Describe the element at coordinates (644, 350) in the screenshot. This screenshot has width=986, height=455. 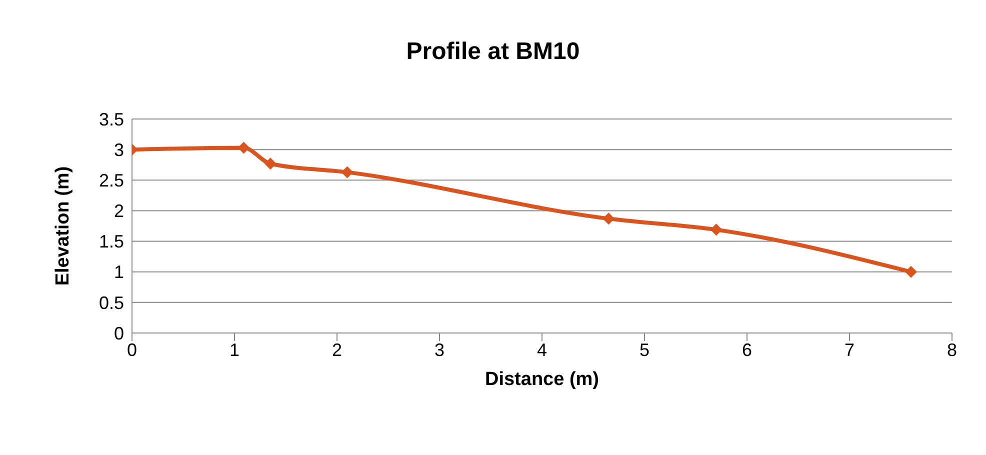
I see `x-tick-label: 5` at that location.